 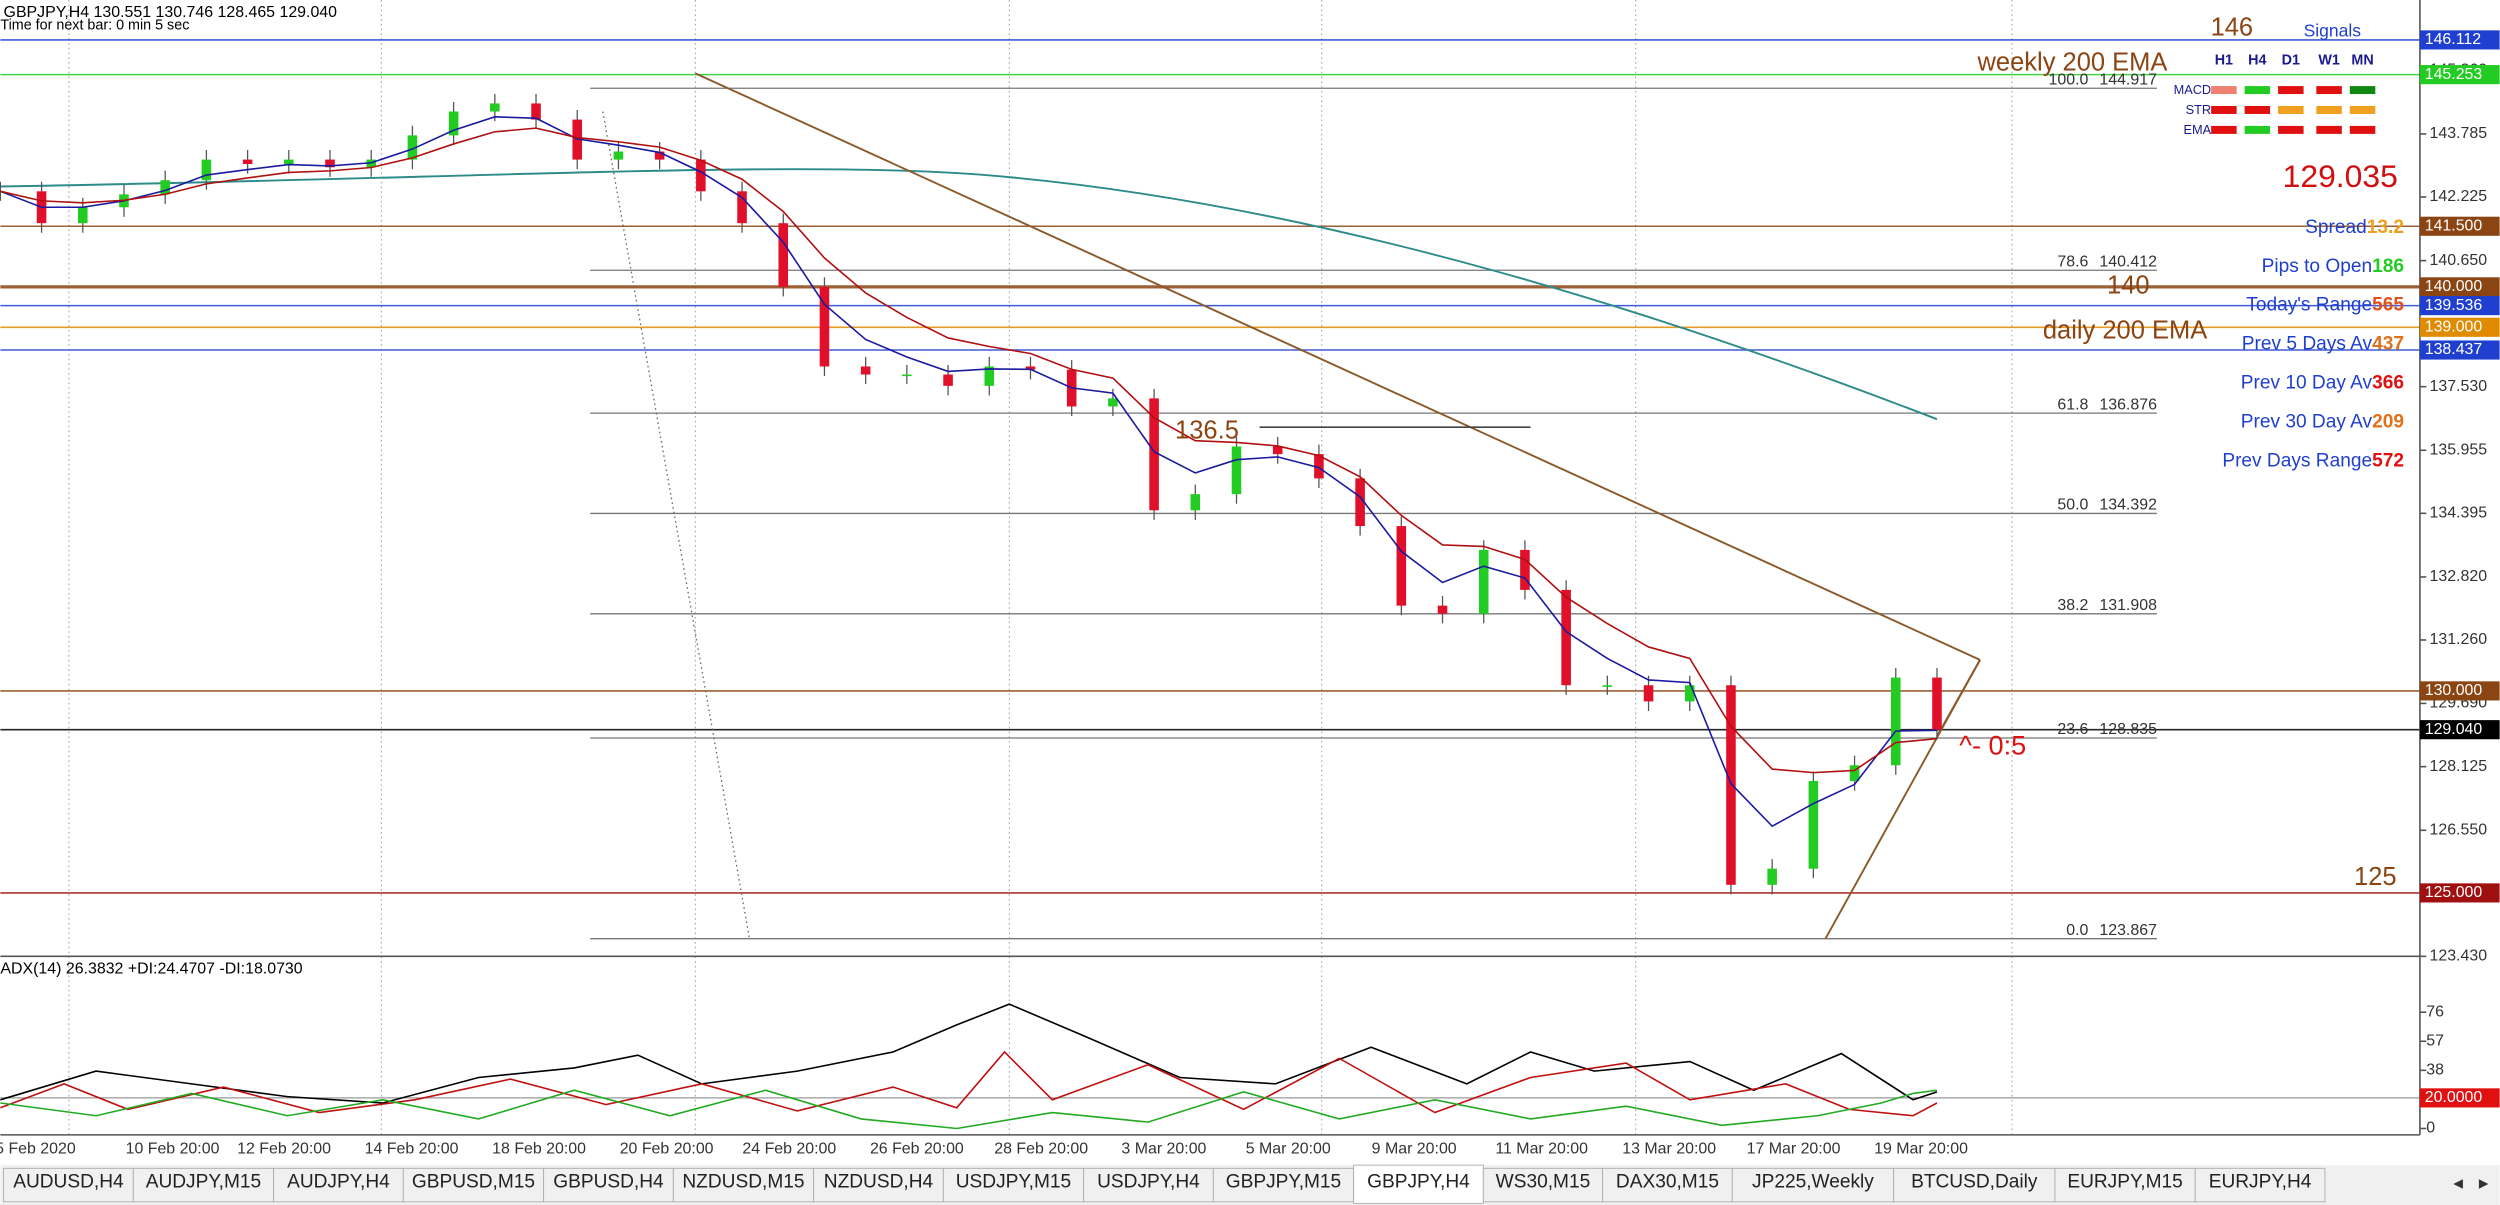 I want to click on indicator-tick-label: 38, so click(x=2435, y=1070).